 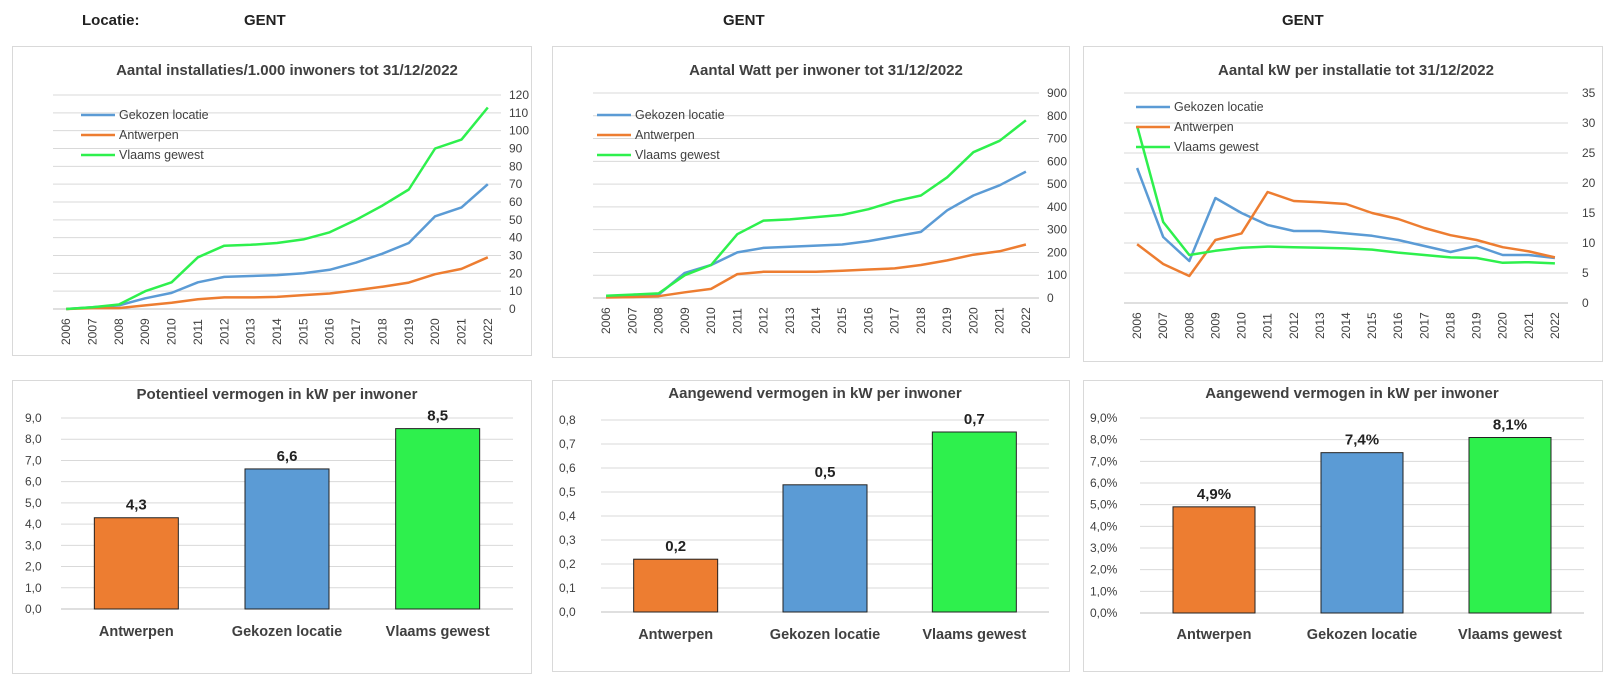 What do you see at coordinates (519, 95) in the screenshot?
I see `y-tick-label: 120` at bounding box center [519, 95].